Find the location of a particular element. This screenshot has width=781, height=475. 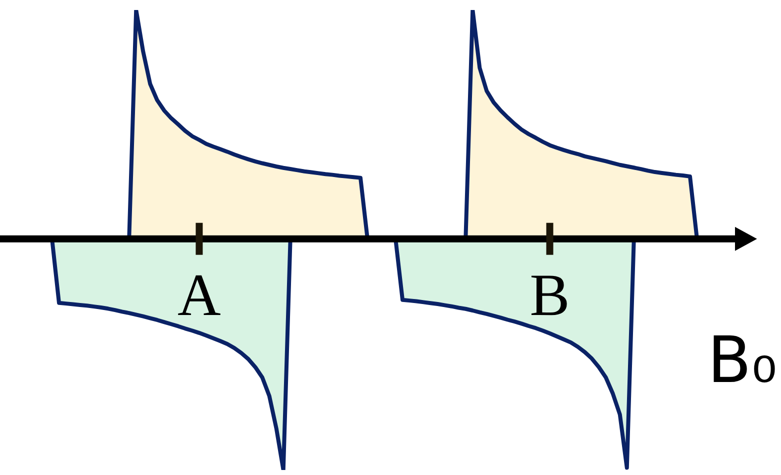

x-tick-label: A is located at coordinates (199, 295).